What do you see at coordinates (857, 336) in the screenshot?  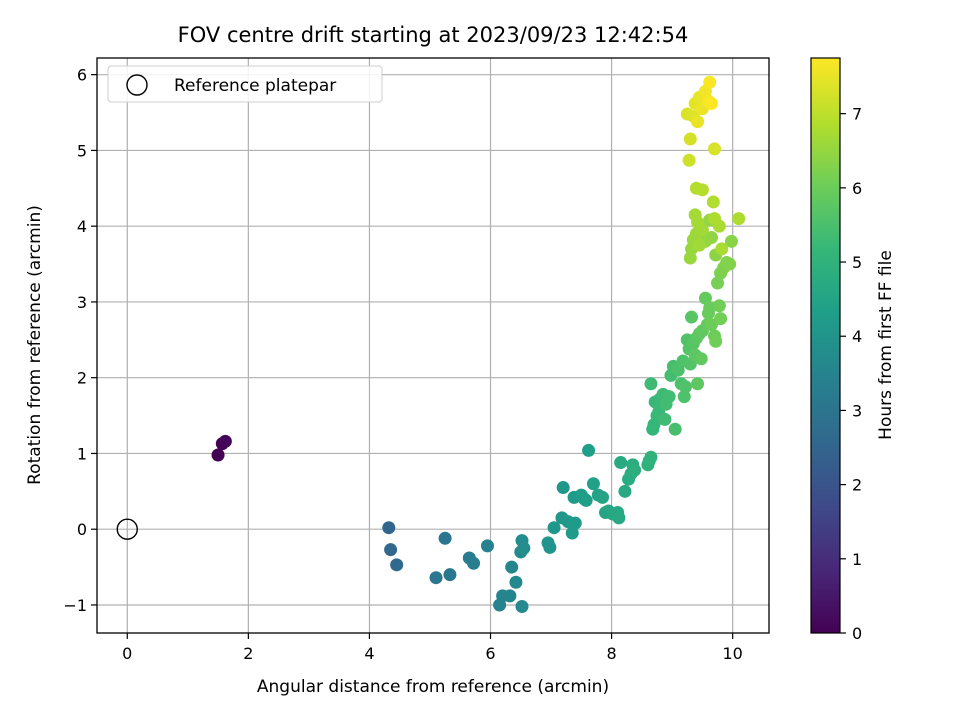 I see `colorbar-tick-label: 4` at bounding box center [857, 336].